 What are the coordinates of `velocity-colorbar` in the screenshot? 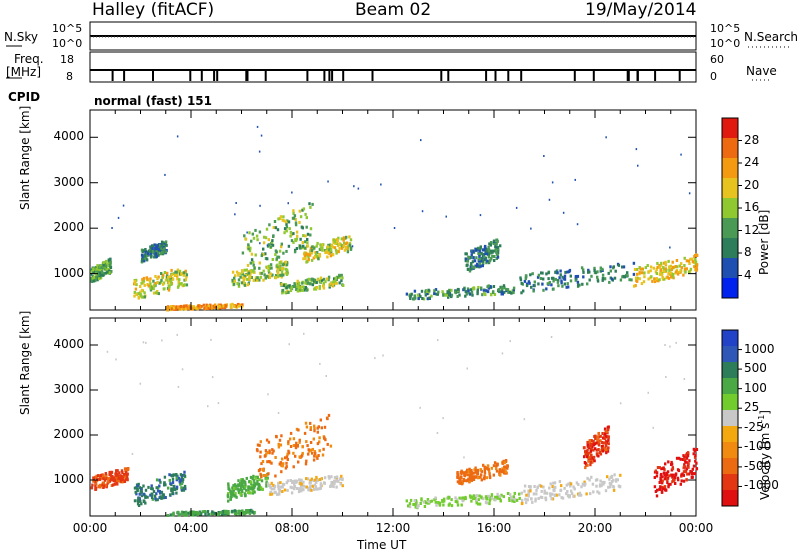 It's located at (731, 418).